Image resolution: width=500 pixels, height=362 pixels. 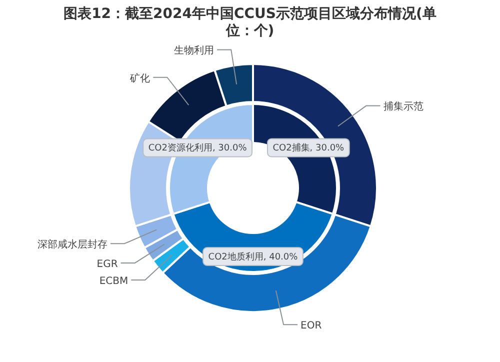 I want to click on chart-title: 图表12：截至2024年中国CCUS示范项目区域分布情况(单位：个), so click(x=250, y=23).